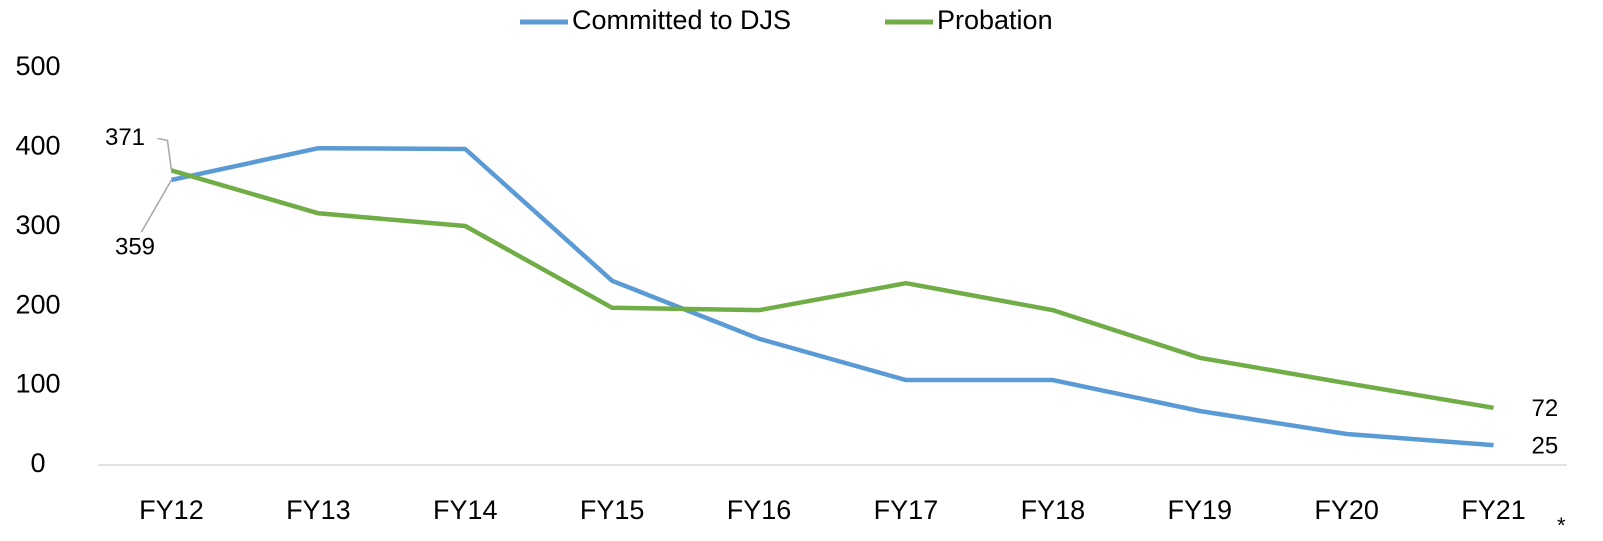  Describe the element at coordinates (1199, 510) in the screenshot. I see `x-tick-label: FY19` at that location.